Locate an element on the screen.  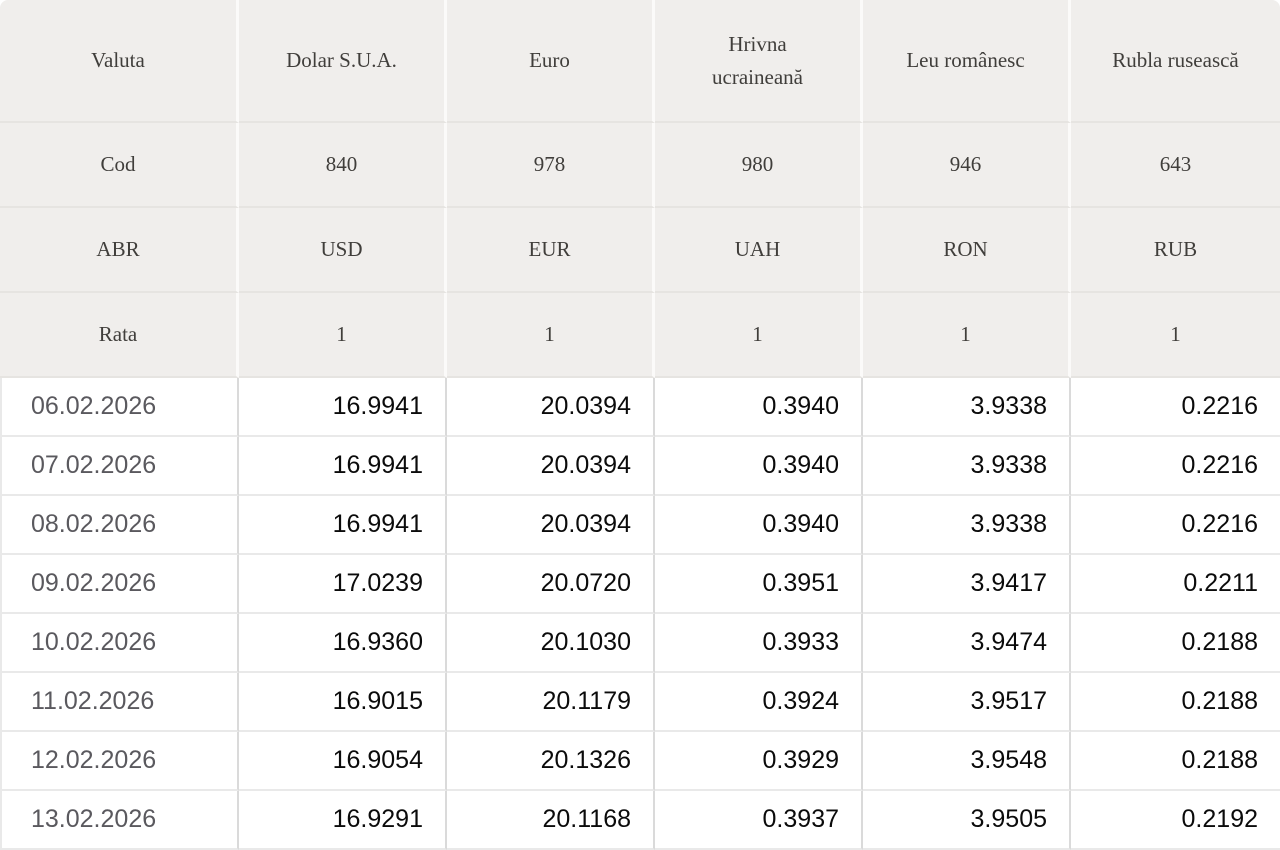
date-cell: 06.02.2026 is located at coordinates (119, 407).